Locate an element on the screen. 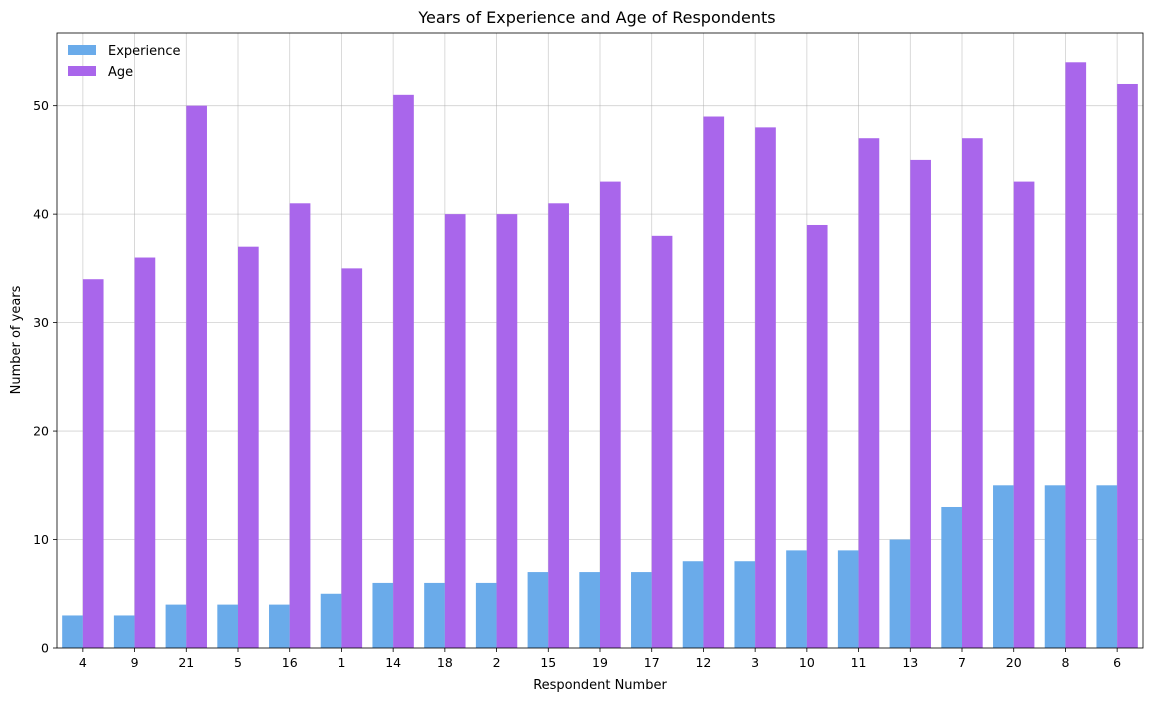  x-tick-label: 11 is located at coordinates (859, 662).